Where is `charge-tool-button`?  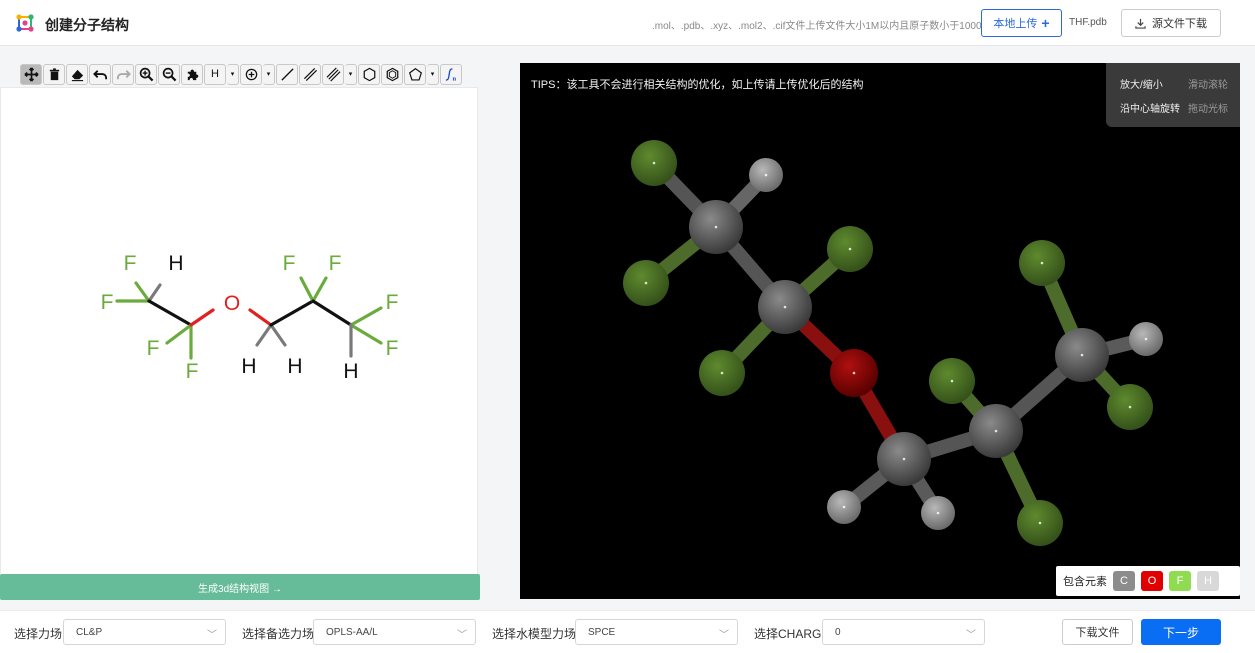
charge-tool-button is located at coordinates (251, 74).